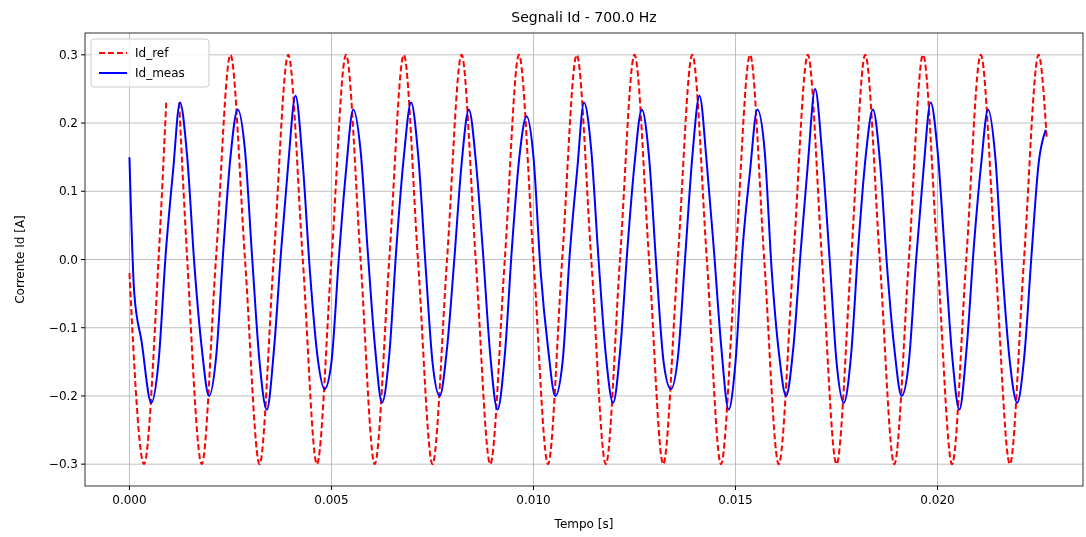  Describe the element at coordinates (63, 395) in the screenshot. I see `y-tick-label: −0.2` at that location.